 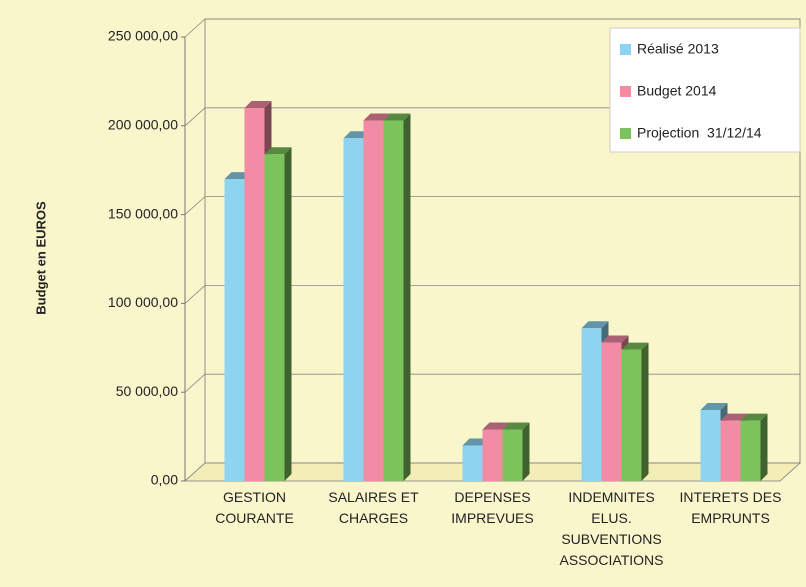 What do you see at coordinates (373, 507) in the screenshot?
I see `x-tick-label: SALAIRES ET CHARGES` at bounding box center [373, 507].